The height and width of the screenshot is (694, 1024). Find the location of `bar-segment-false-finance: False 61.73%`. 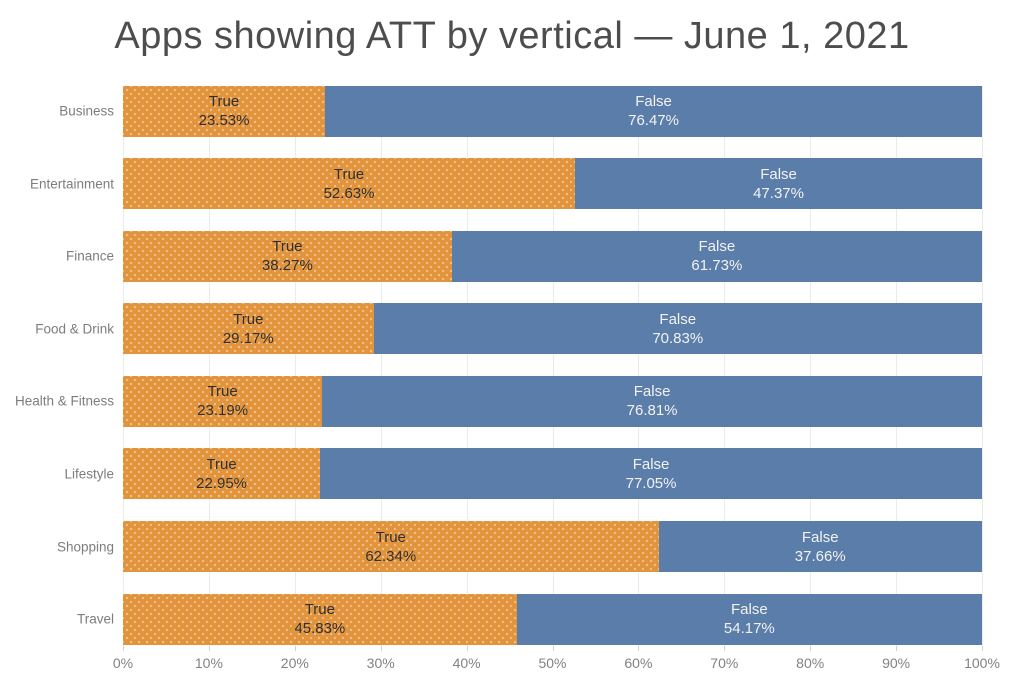

bar-segment-false-finance: False 61.73% is located at coordinates (716, 256).